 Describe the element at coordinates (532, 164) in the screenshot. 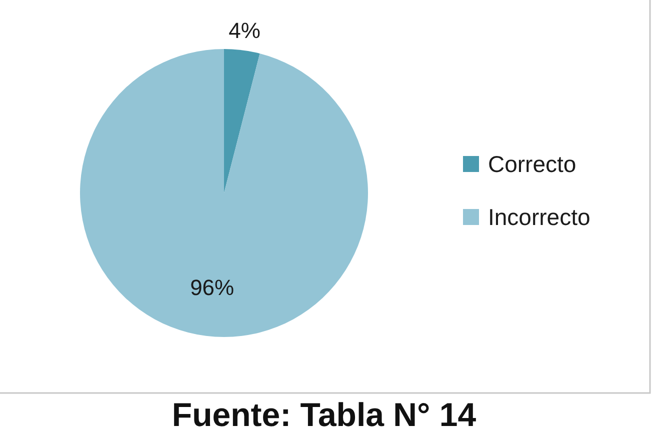

I see `legend-label: Correcto` at that location.